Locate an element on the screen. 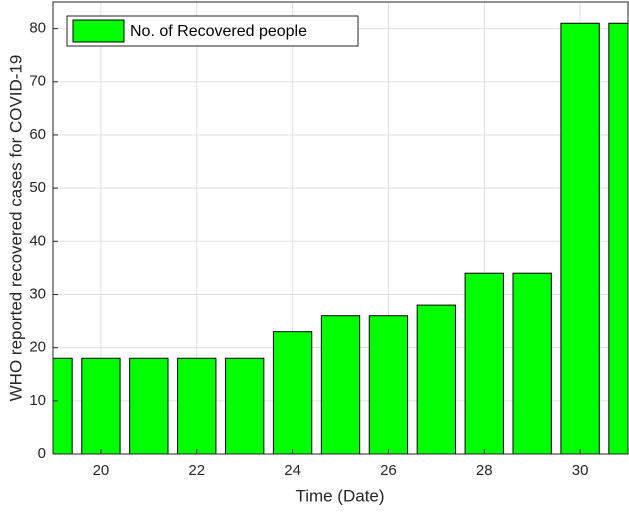 This screenshot has width=629, height=514. y-tick-label: 0 is located at coordinates (42, 453).